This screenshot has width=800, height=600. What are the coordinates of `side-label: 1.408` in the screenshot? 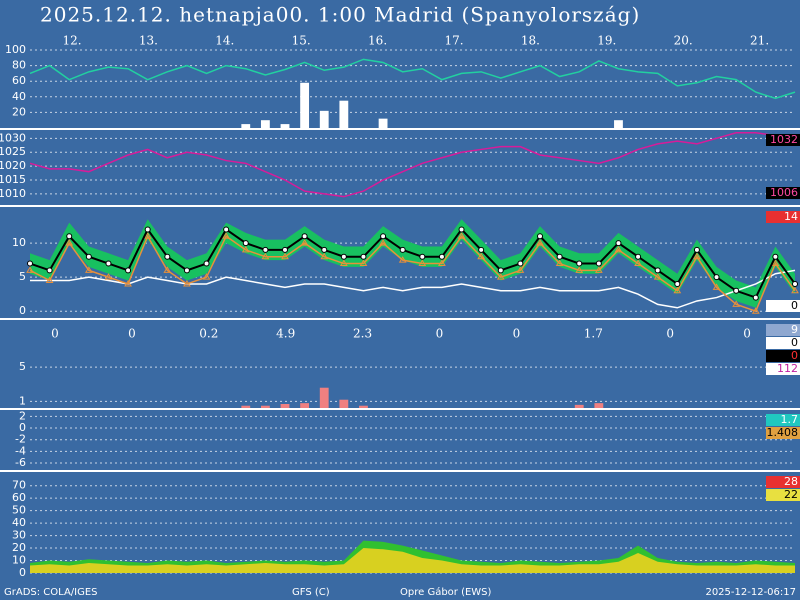 It's located at (783, 432).